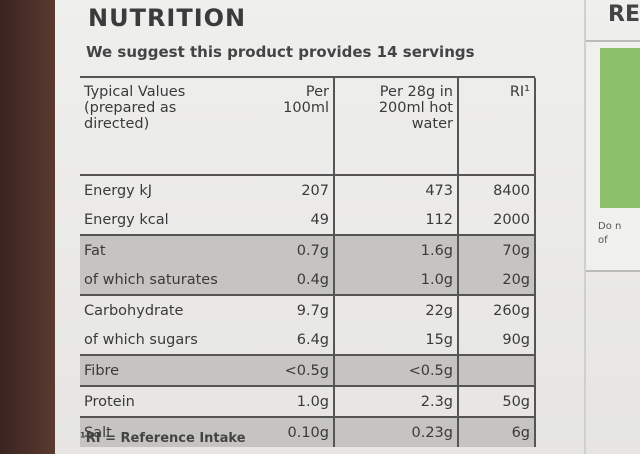  What do you see at coordinates (102, 370) in the screenshot?
I see `nutrient-name: Fibre` at bounding box center [102, 370].